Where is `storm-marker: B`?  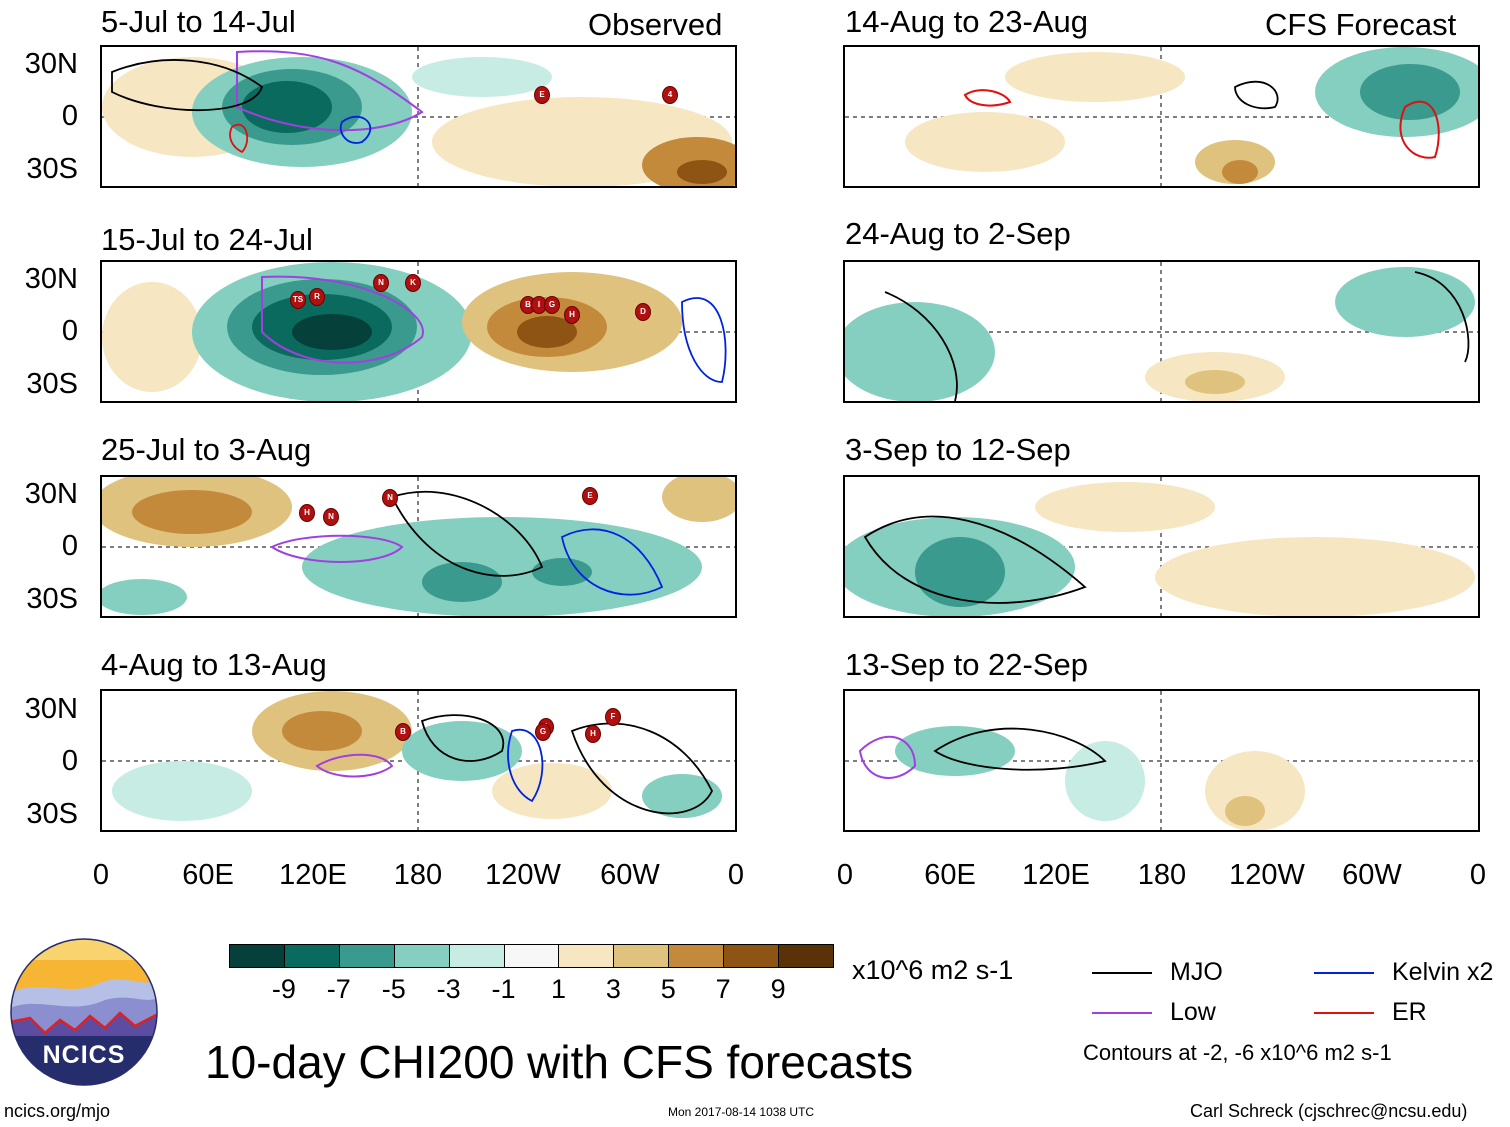 storm-marker: B is located at coordinates (403, 732).